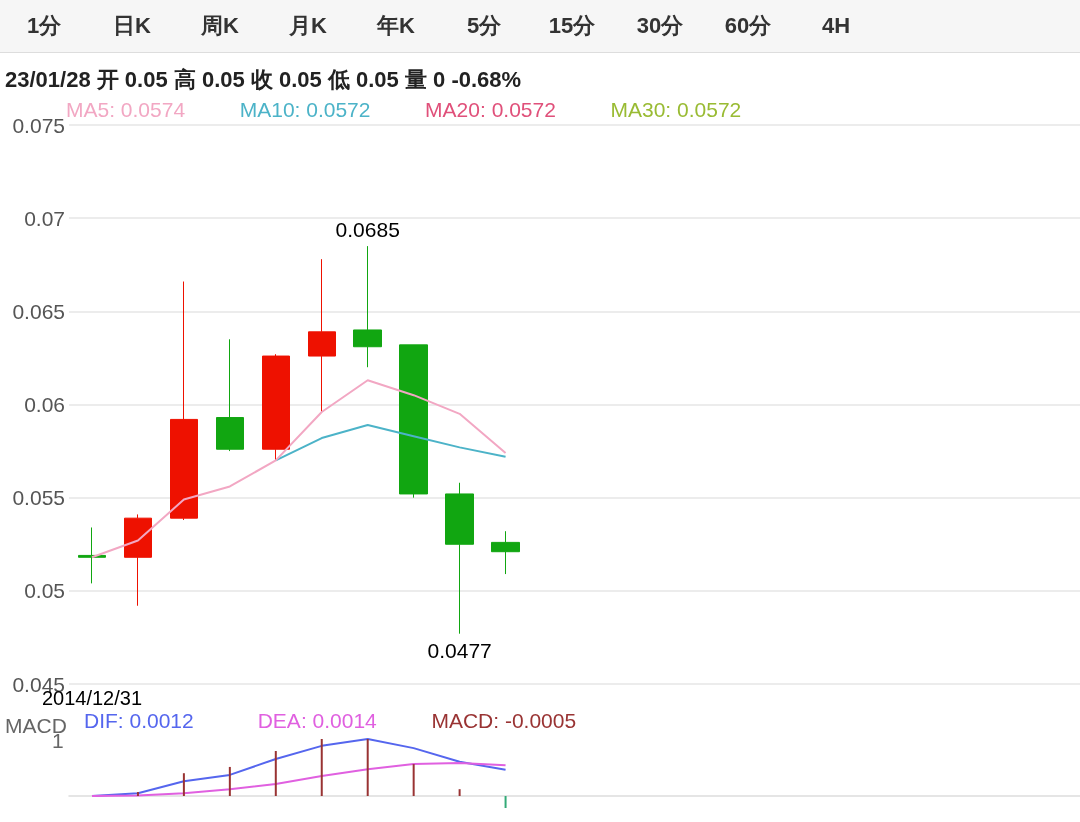 The width and height of the screenshot is (1080, 822). I want to click on text: 周K, so click(220, 26).